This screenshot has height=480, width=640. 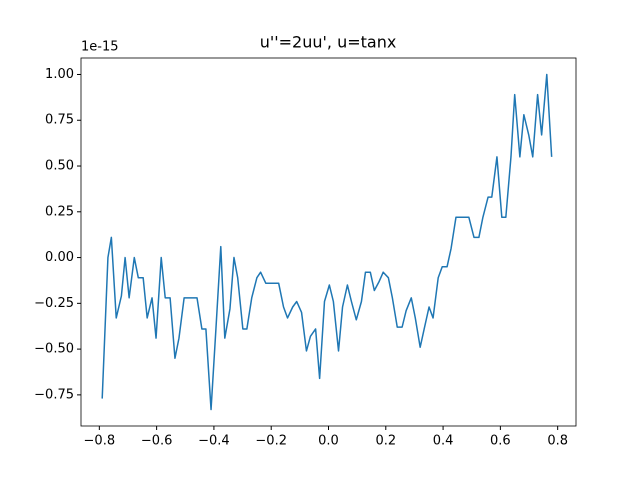 What do you see at coordinates (385, 441) in the screenshot?
I see `x-tick-label: 0.2` at bounding box center [385, 441].